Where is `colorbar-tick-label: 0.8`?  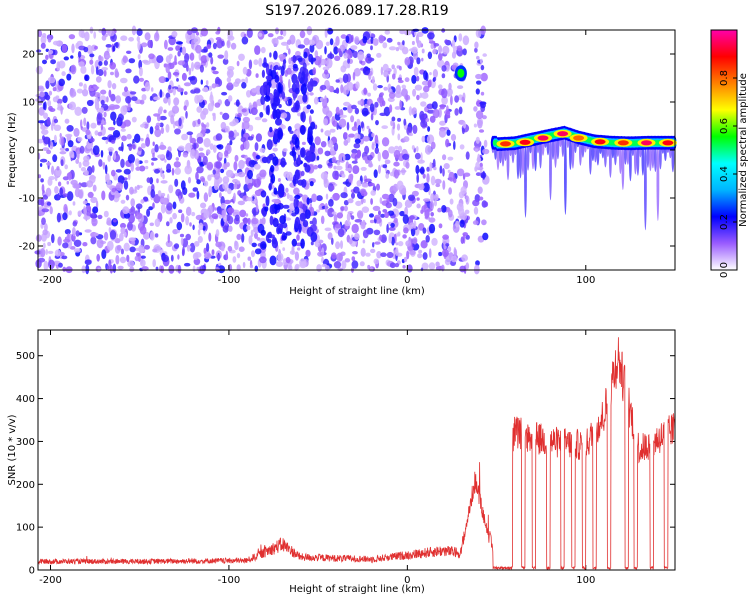 colorbar-tick-label: 0.8 is located at coordinates (724, 78).